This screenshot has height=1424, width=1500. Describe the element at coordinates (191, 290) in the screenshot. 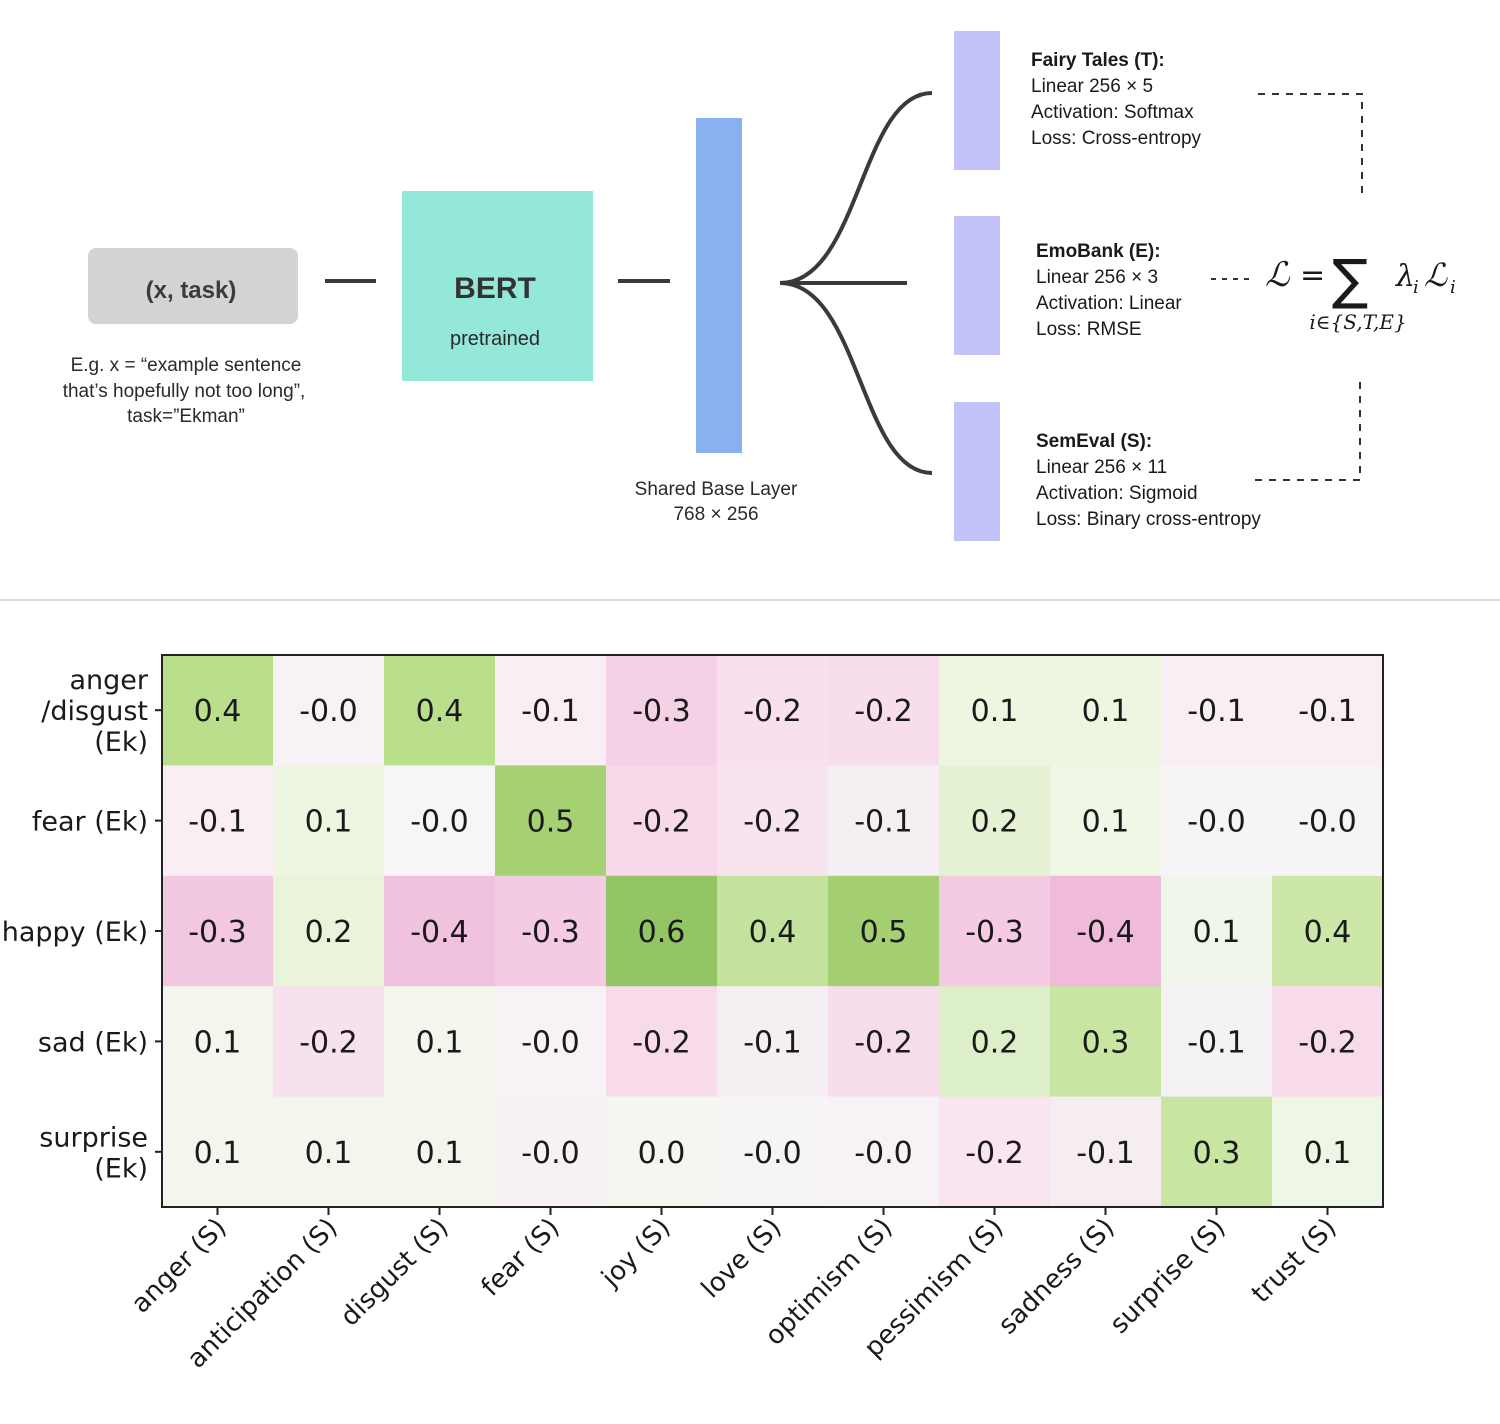

I see `input-box-label: (x, task)` at that location.